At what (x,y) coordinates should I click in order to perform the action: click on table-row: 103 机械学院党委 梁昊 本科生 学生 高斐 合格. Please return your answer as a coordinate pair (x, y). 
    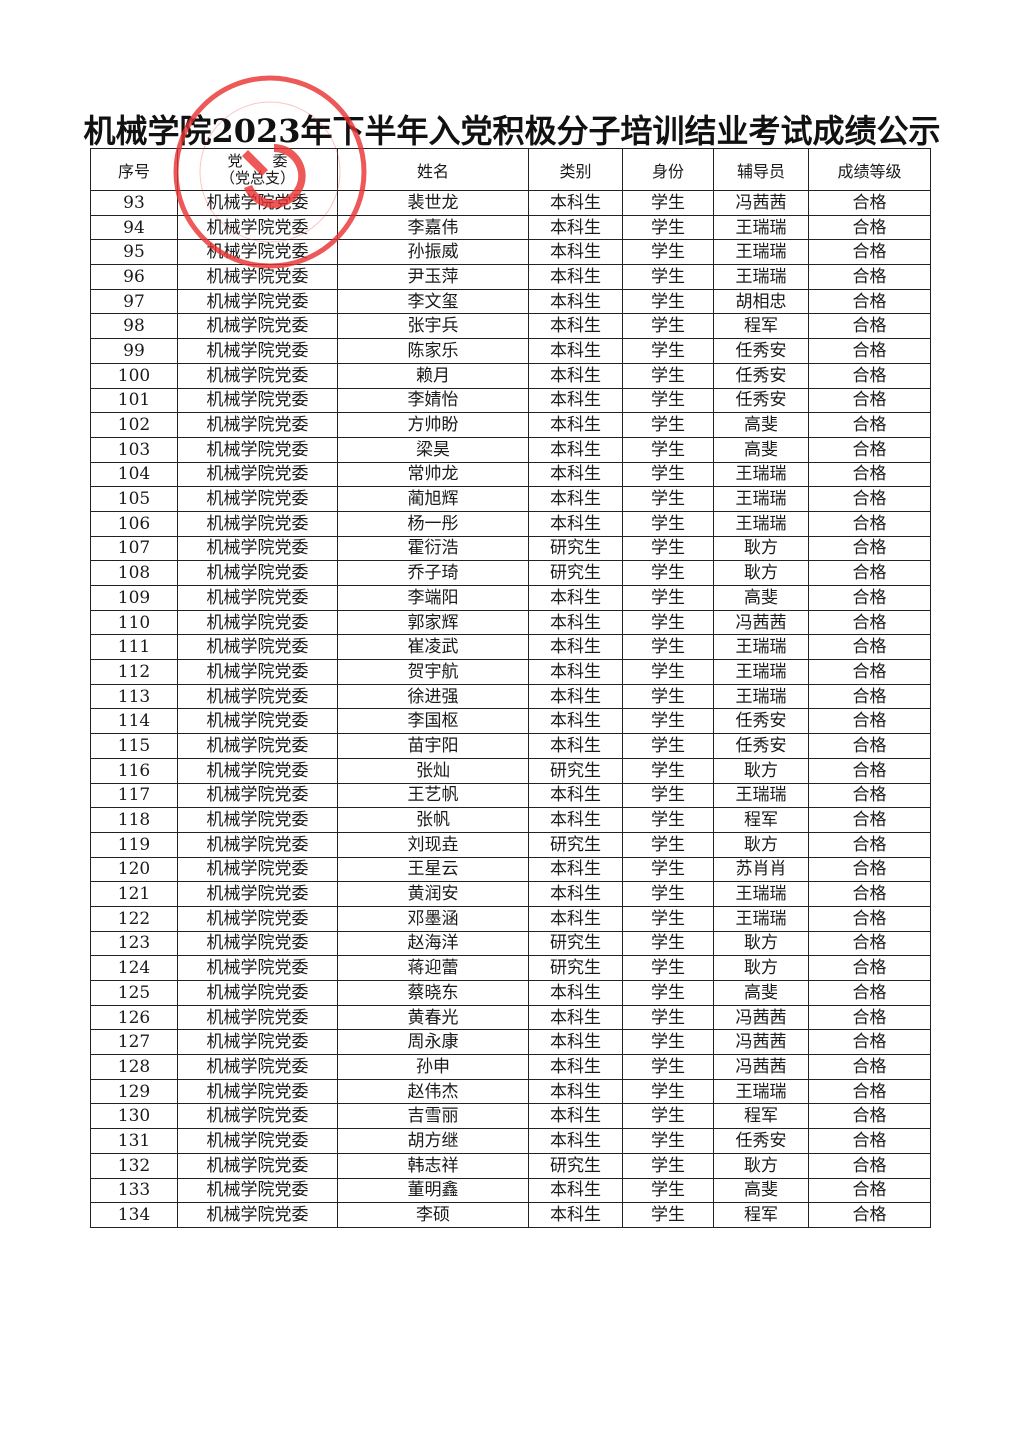
    Looking at the image, I should click on (510, 449).